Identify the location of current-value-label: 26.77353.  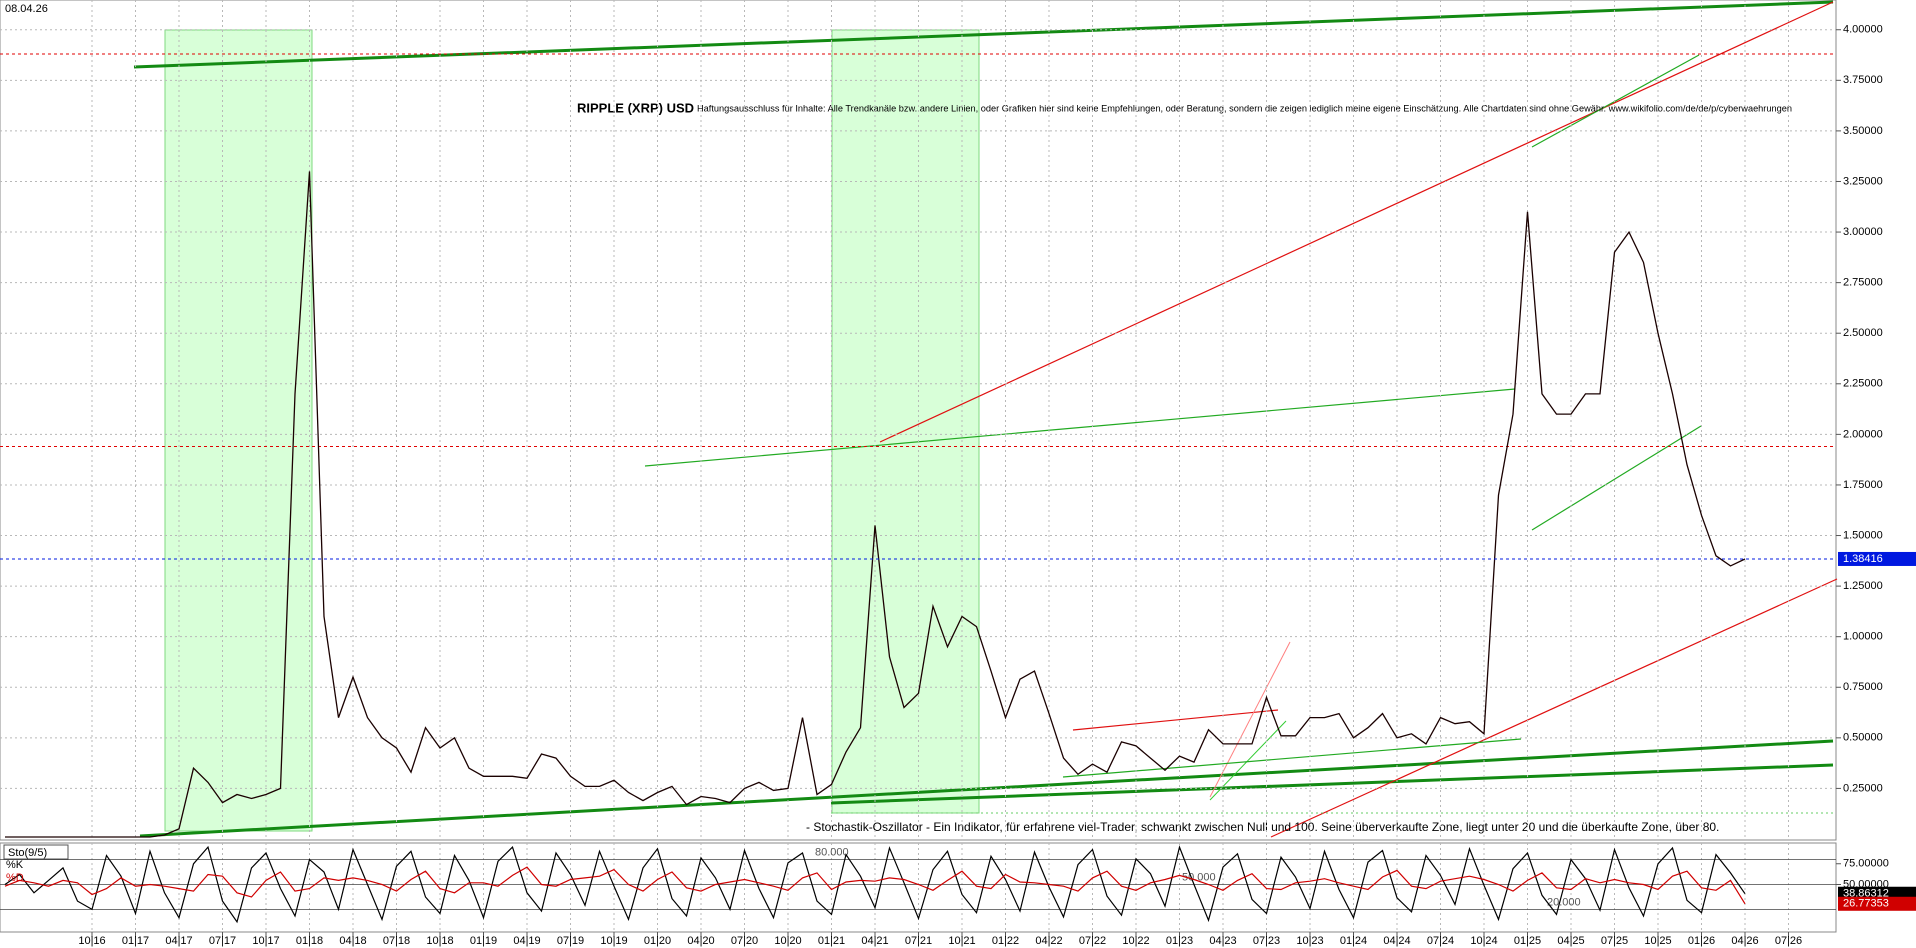
(1866, 904).